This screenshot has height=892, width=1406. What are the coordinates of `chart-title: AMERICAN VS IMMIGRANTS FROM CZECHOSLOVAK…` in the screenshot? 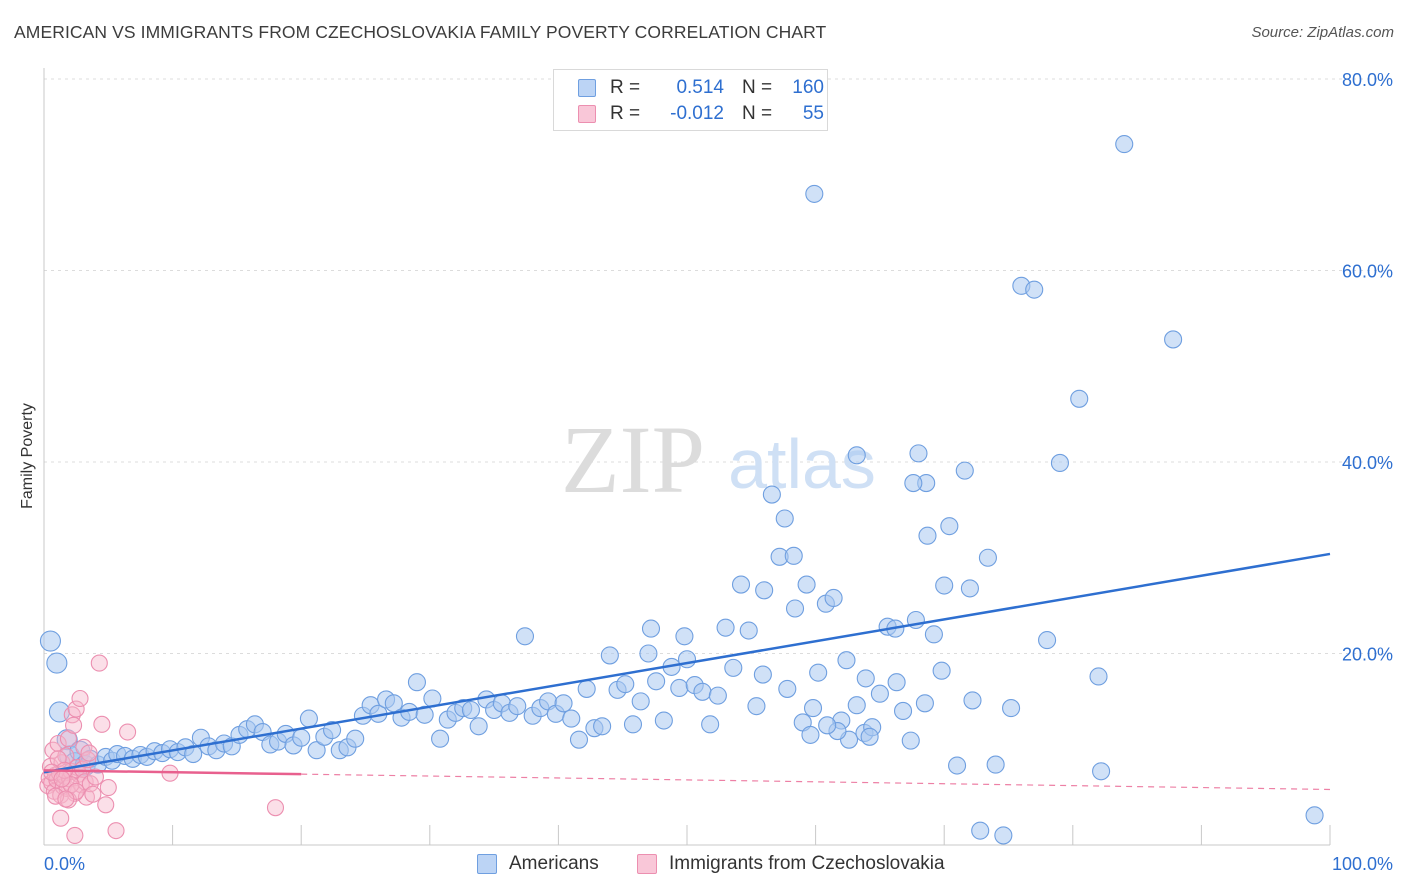 It's located at (420, 32).